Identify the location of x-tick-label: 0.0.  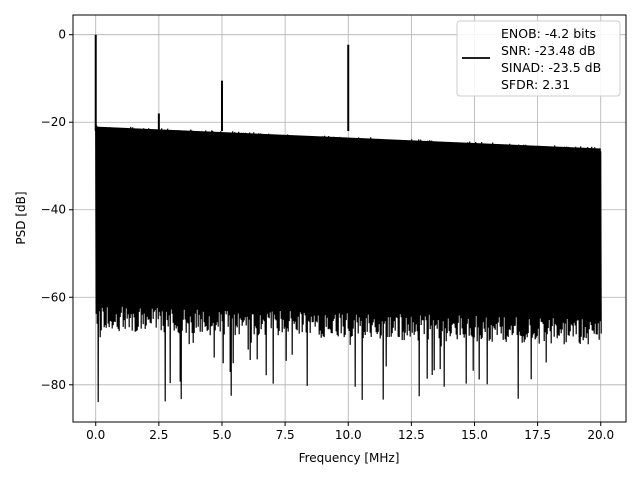
(95, 435).